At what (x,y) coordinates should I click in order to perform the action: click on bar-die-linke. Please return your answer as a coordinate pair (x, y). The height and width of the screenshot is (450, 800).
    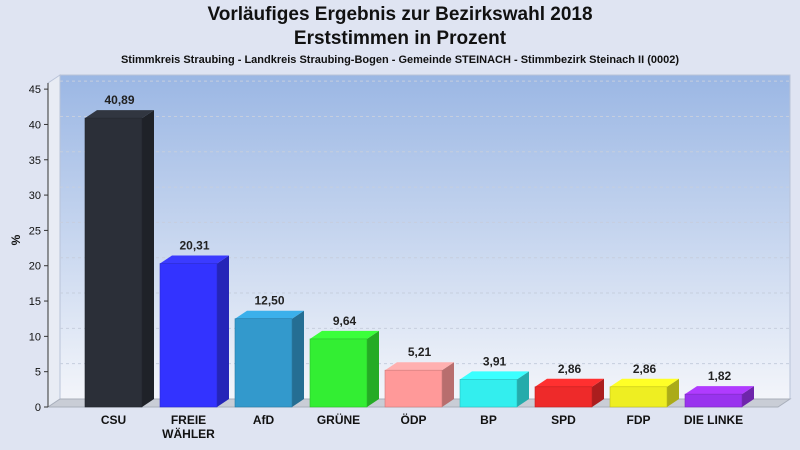
    Looking at the image, I should click on (719, 397).